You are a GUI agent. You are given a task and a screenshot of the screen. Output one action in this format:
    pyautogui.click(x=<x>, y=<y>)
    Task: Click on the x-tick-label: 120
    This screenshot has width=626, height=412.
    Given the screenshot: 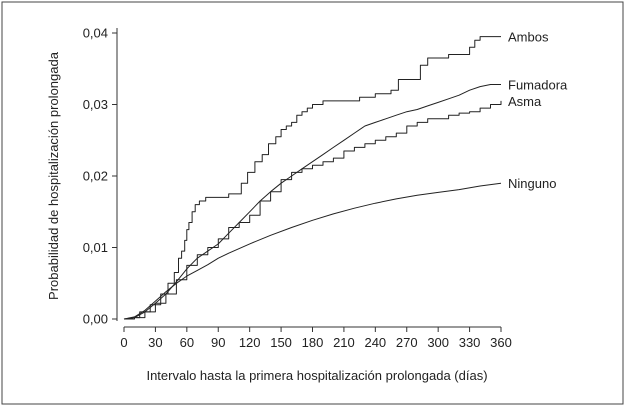 What is the action you would take?
    pyautogui.click(x=250, y=342)
    